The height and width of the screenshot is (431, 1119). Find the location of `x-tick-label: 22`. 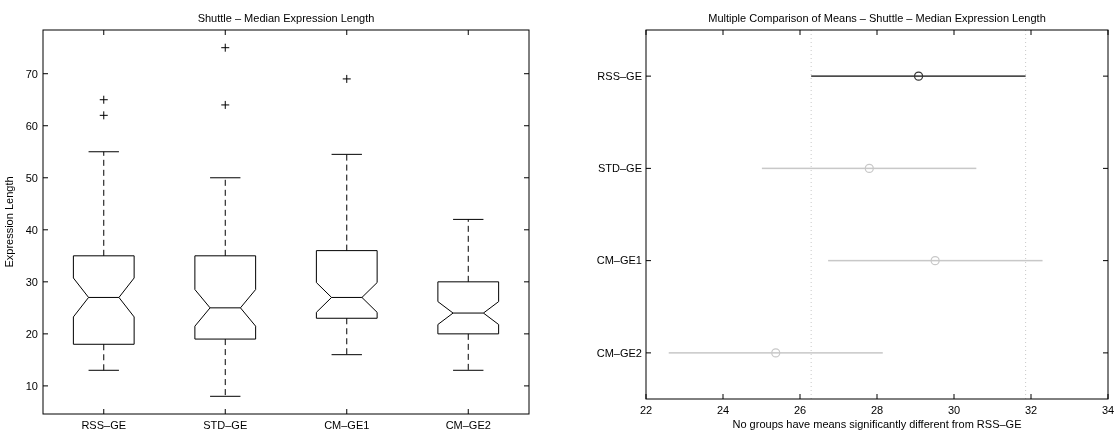

x-tick-label: 22 is located at coordinates (646, 410).